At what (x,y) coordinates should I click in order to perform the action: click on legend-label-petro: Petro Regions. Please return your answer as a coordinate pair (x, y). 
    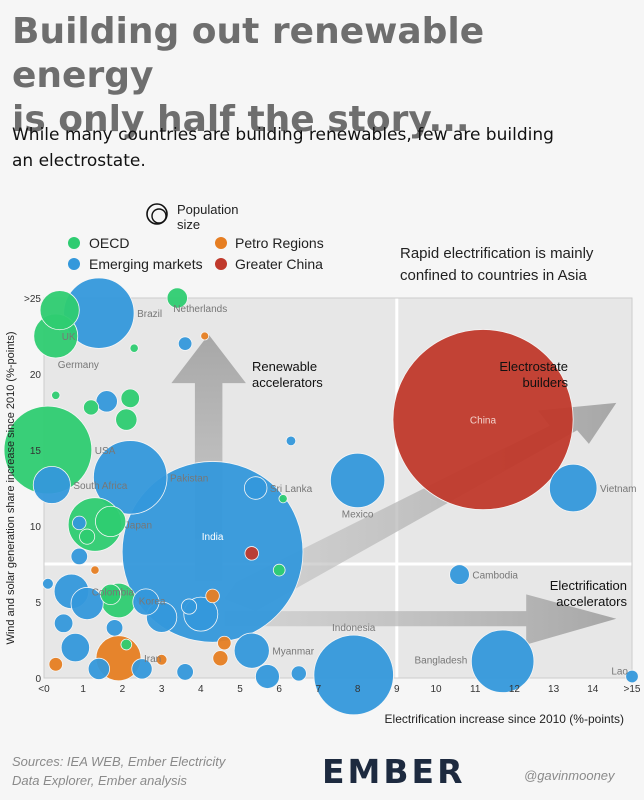
    Looking at the image, I should click on (279, 243).